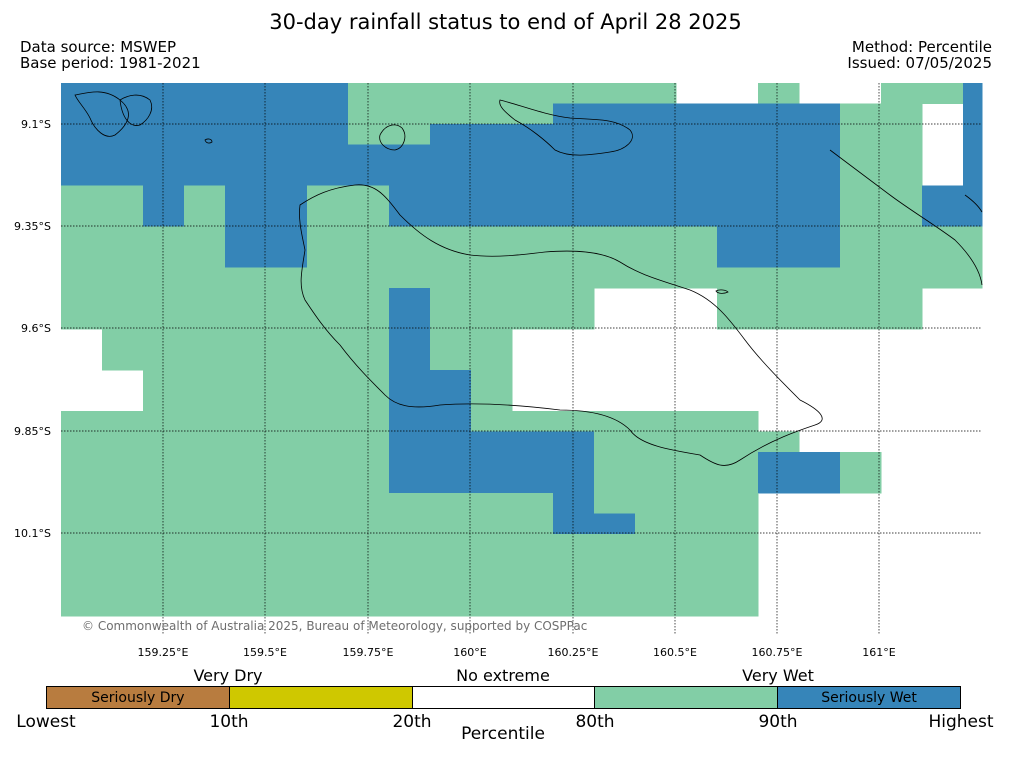 Image resolution: width=1011 pixels, height=758 pixels. I want to click on base-period-text: Base period: 1981-2021, so click(110, 63).